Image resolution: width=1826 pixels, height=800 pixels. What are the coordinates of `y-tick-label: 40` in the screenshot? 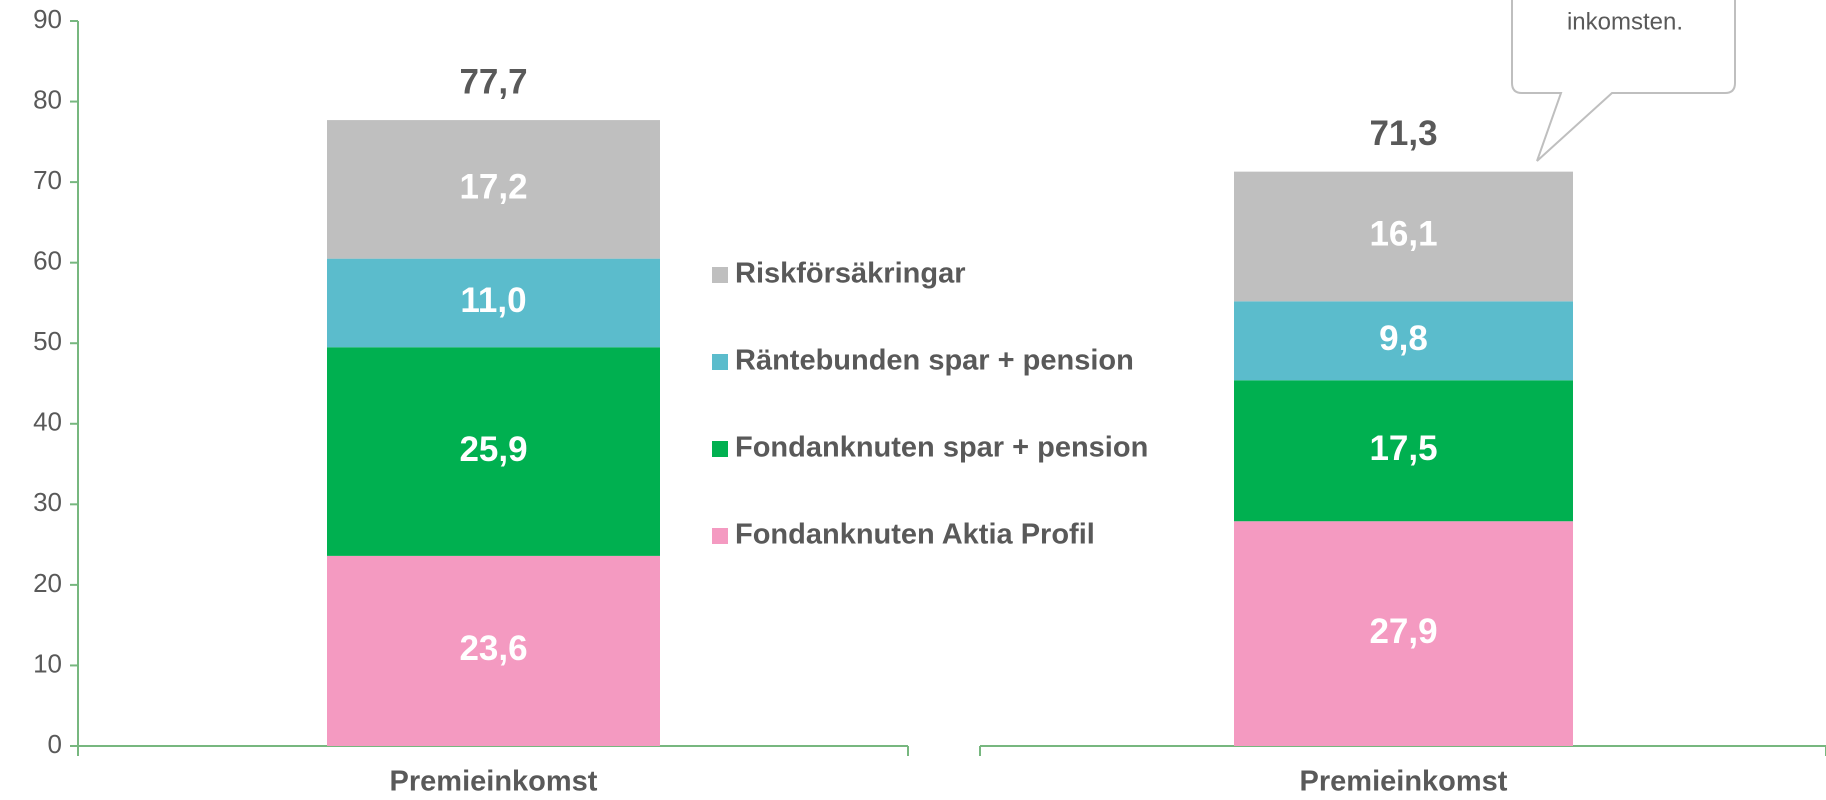 It's located at (47, 422).